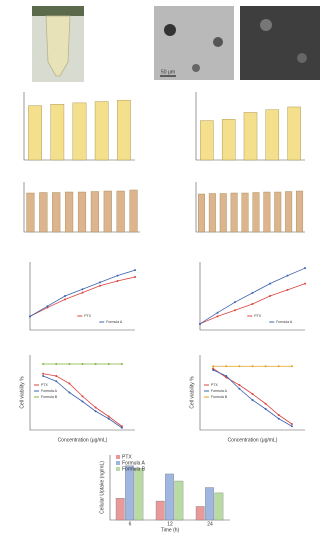 The image size is (325, 550). I want to click on line, so click(82, 296).